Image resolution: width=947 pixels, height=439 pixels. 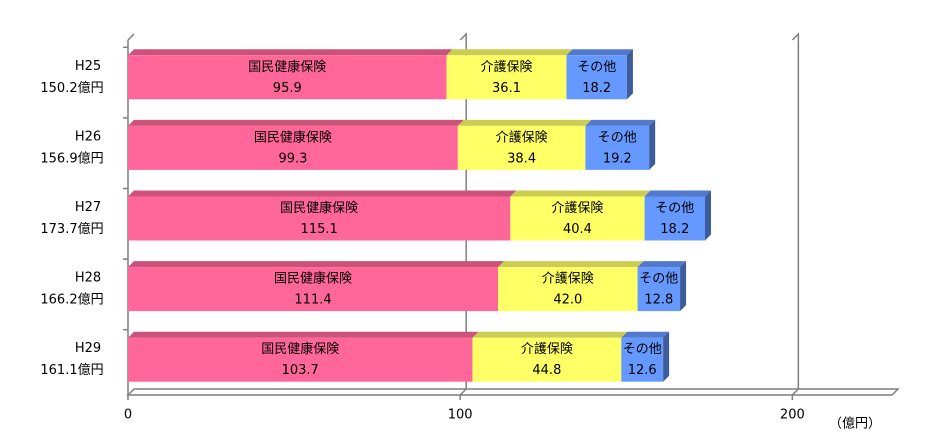 I want to click on total-label: 156.9億円, so click(x=71, y=158).